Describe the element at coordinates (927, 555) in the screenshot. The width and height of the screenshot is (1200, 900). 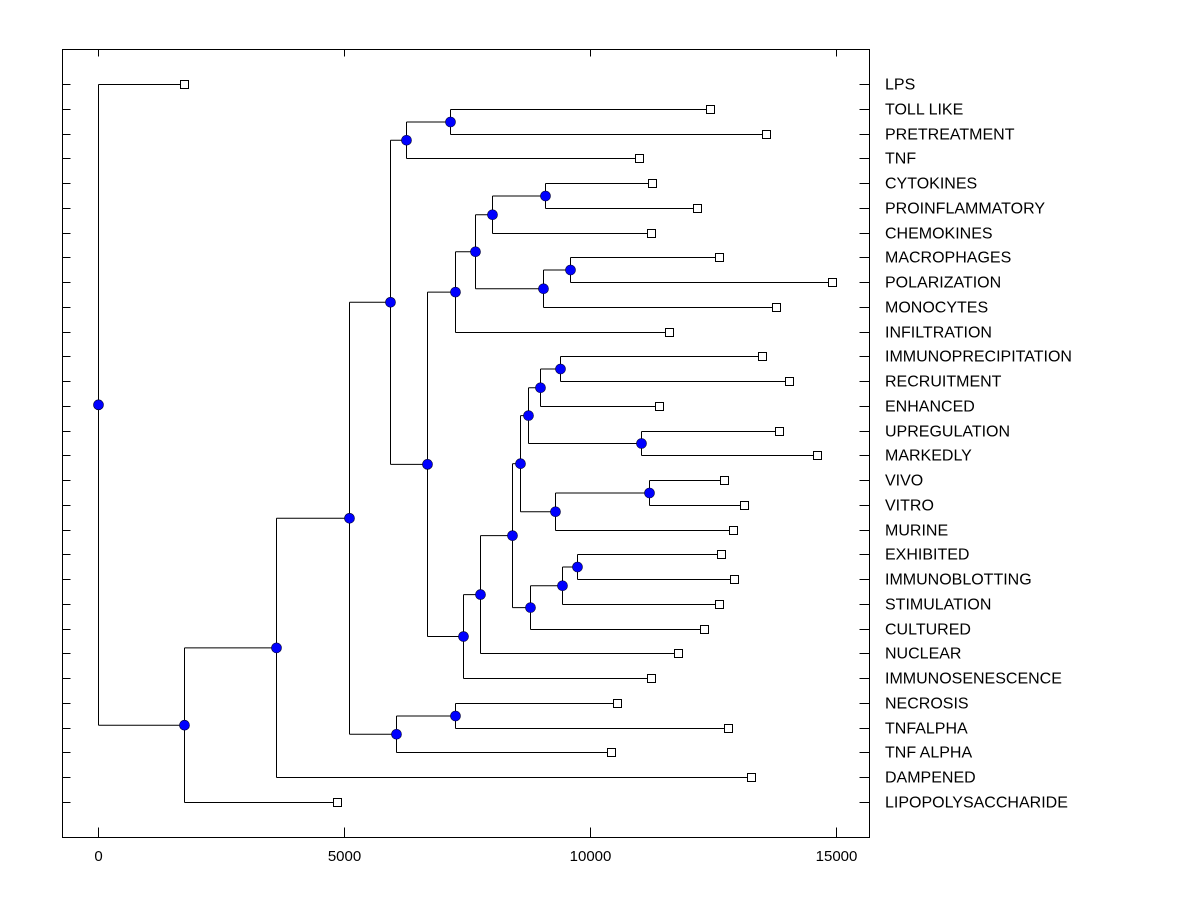
I see `leaf-label: EXHIBITED` at that location.